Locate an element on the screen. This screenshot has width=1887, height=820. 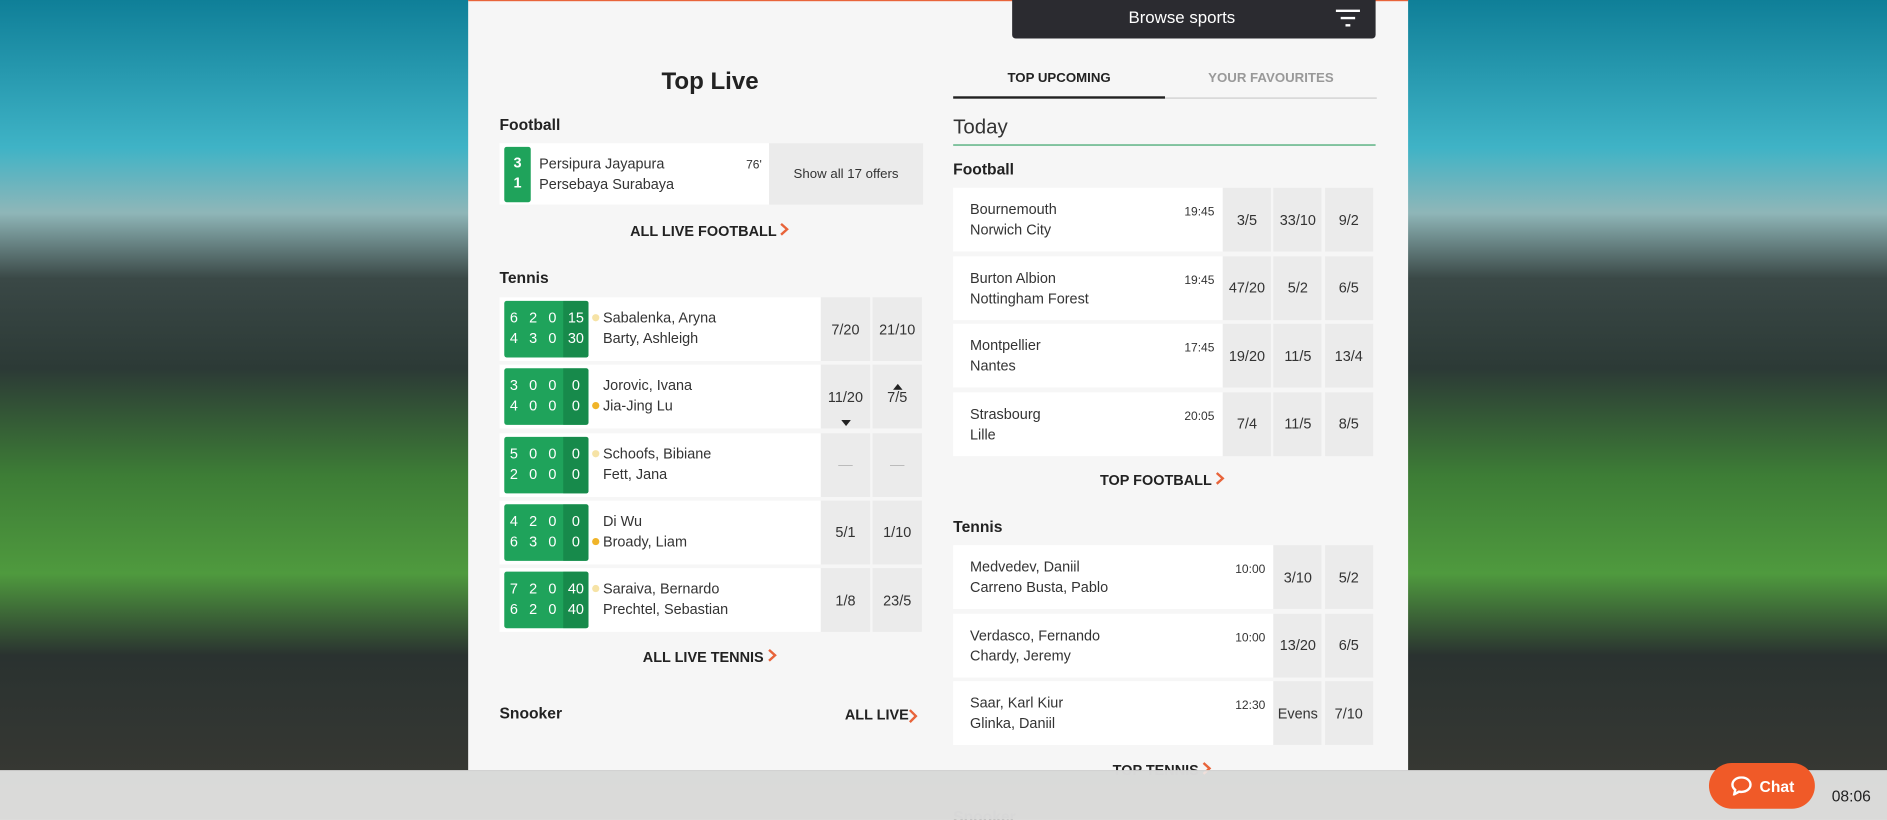
chat-icon is located at coordinates (1742, 786).